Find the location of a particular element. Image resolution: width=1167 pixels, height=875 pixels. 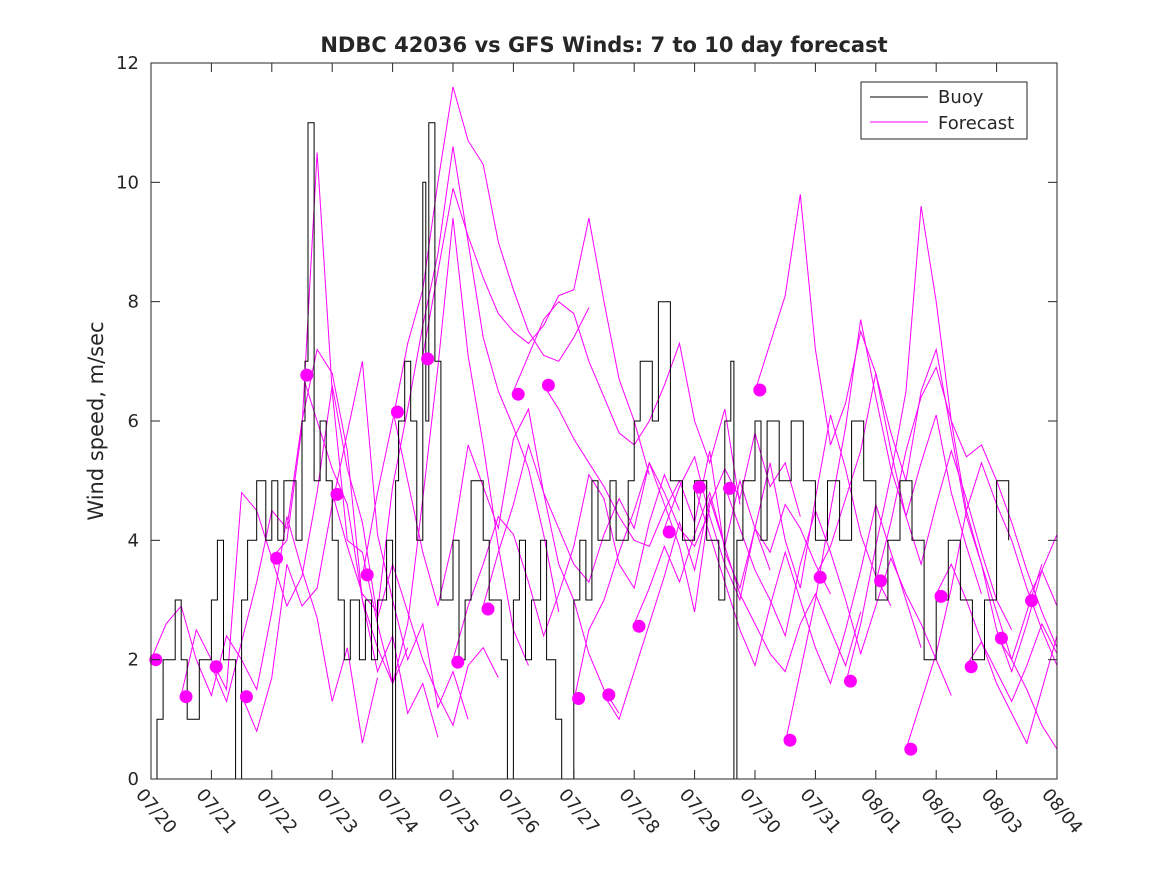

legend-box is located at coordinates (944, 110).